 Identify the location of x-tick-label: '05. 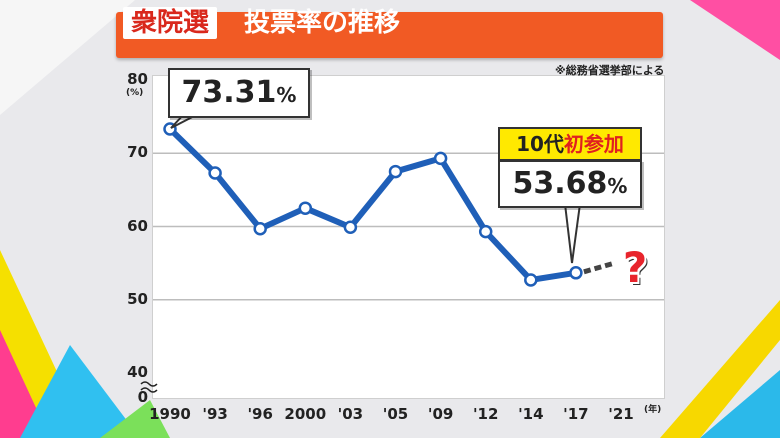
(395, 414).